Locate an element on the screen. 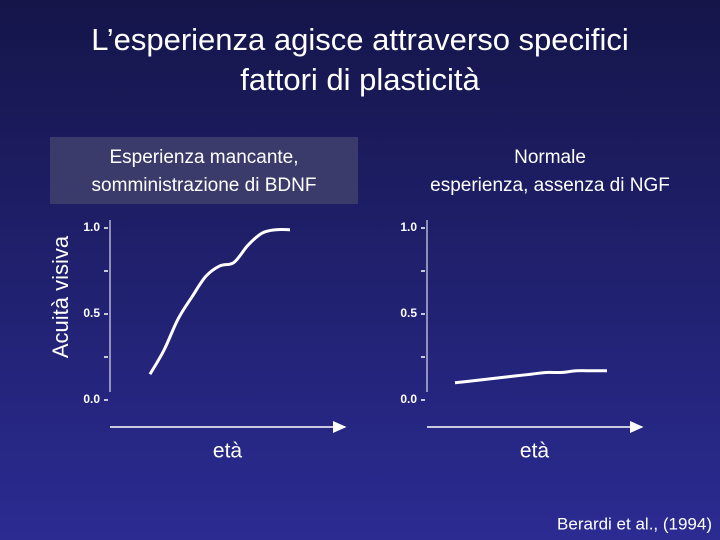 Image resolution: width=720 pixels, height=540 pixels. chart-title: esperienza, assenza di NGF is located at coordinates (550, 185).